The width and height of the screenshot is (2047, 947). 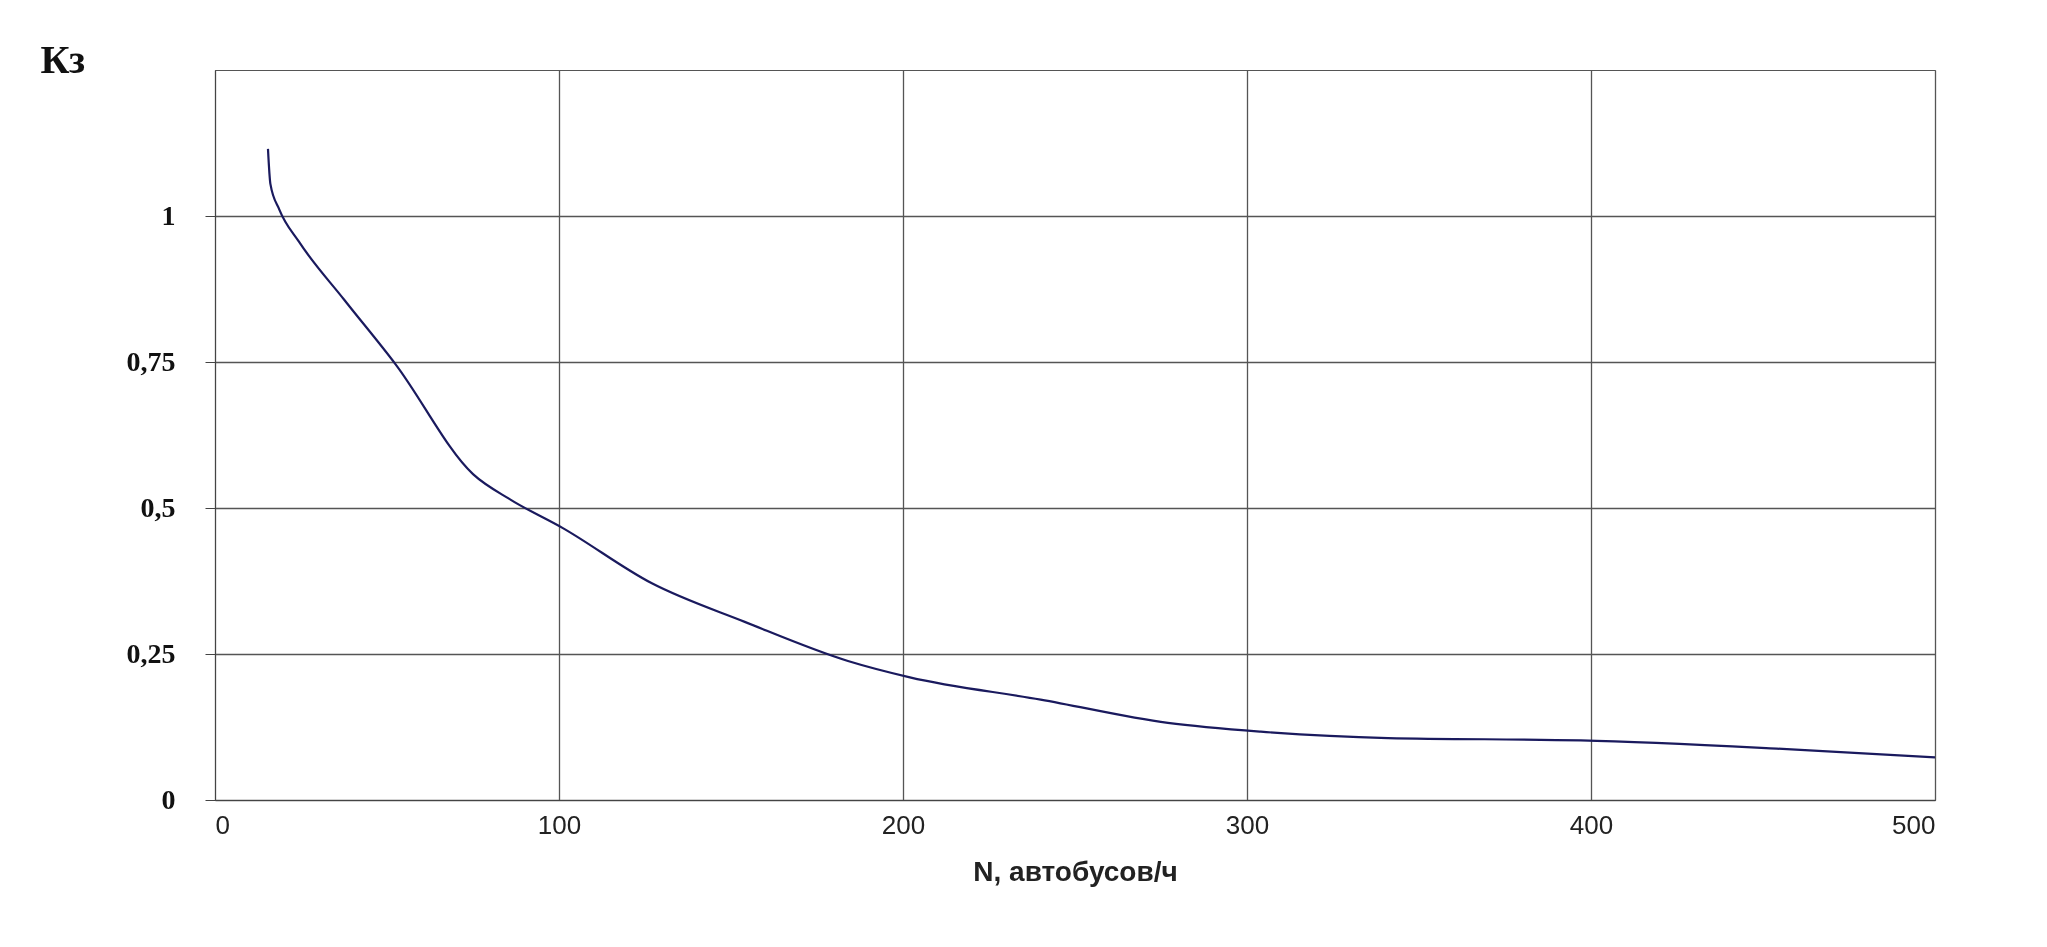 What do you see at coordinates (1914, 824) in the screenshot?
I see `x-tick-label: 500` at bounding box center [1914, 824].